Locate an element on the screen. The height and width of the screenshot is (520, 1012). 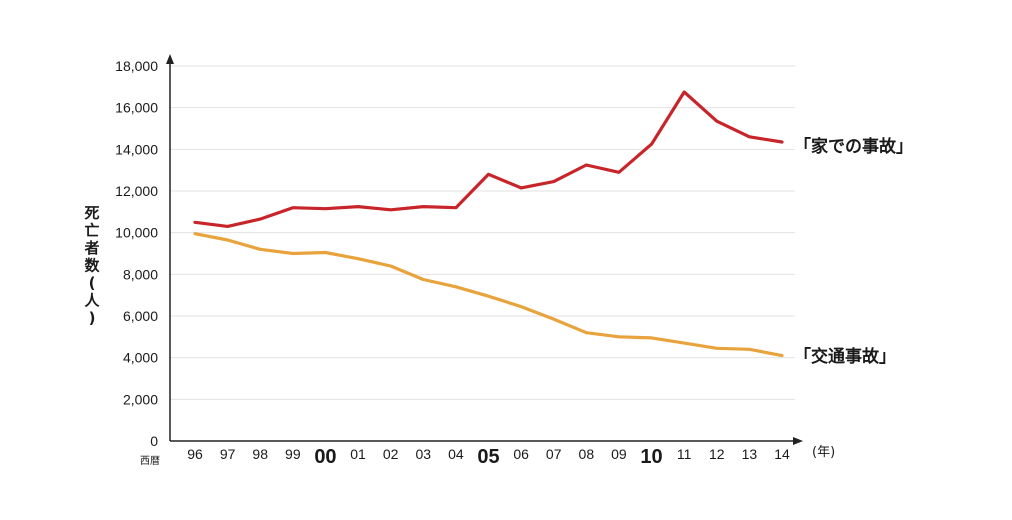
x-tick-label: 11 is located at coordinates (684, 454).